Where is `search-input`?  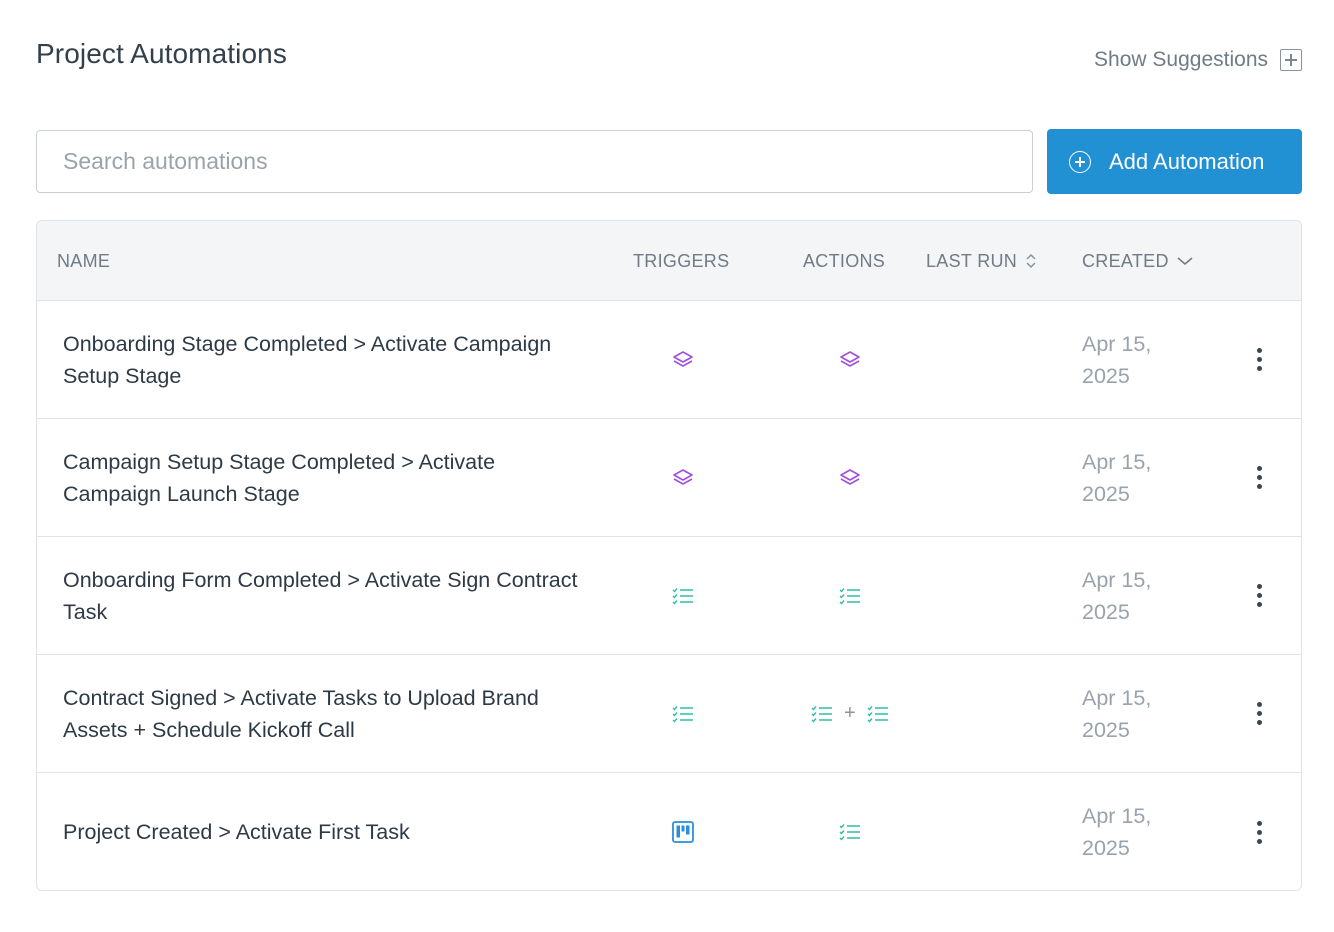 search-input is located at coordinates (534, 161).